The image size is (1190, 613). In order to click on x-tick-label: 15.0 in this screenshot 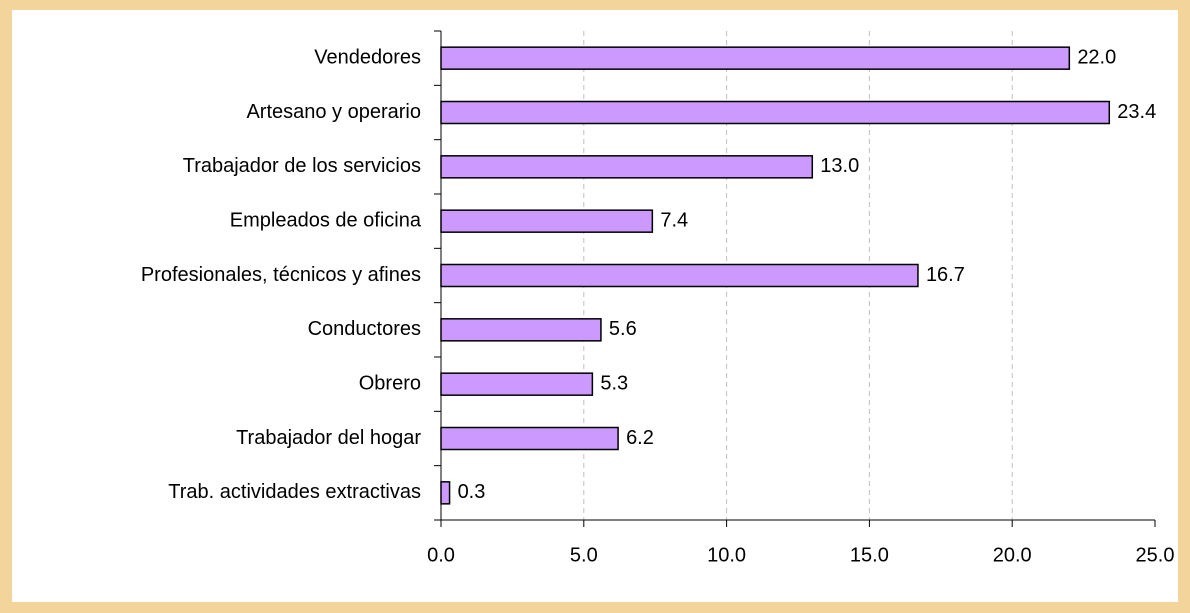, I will do `click(869, 555)`.